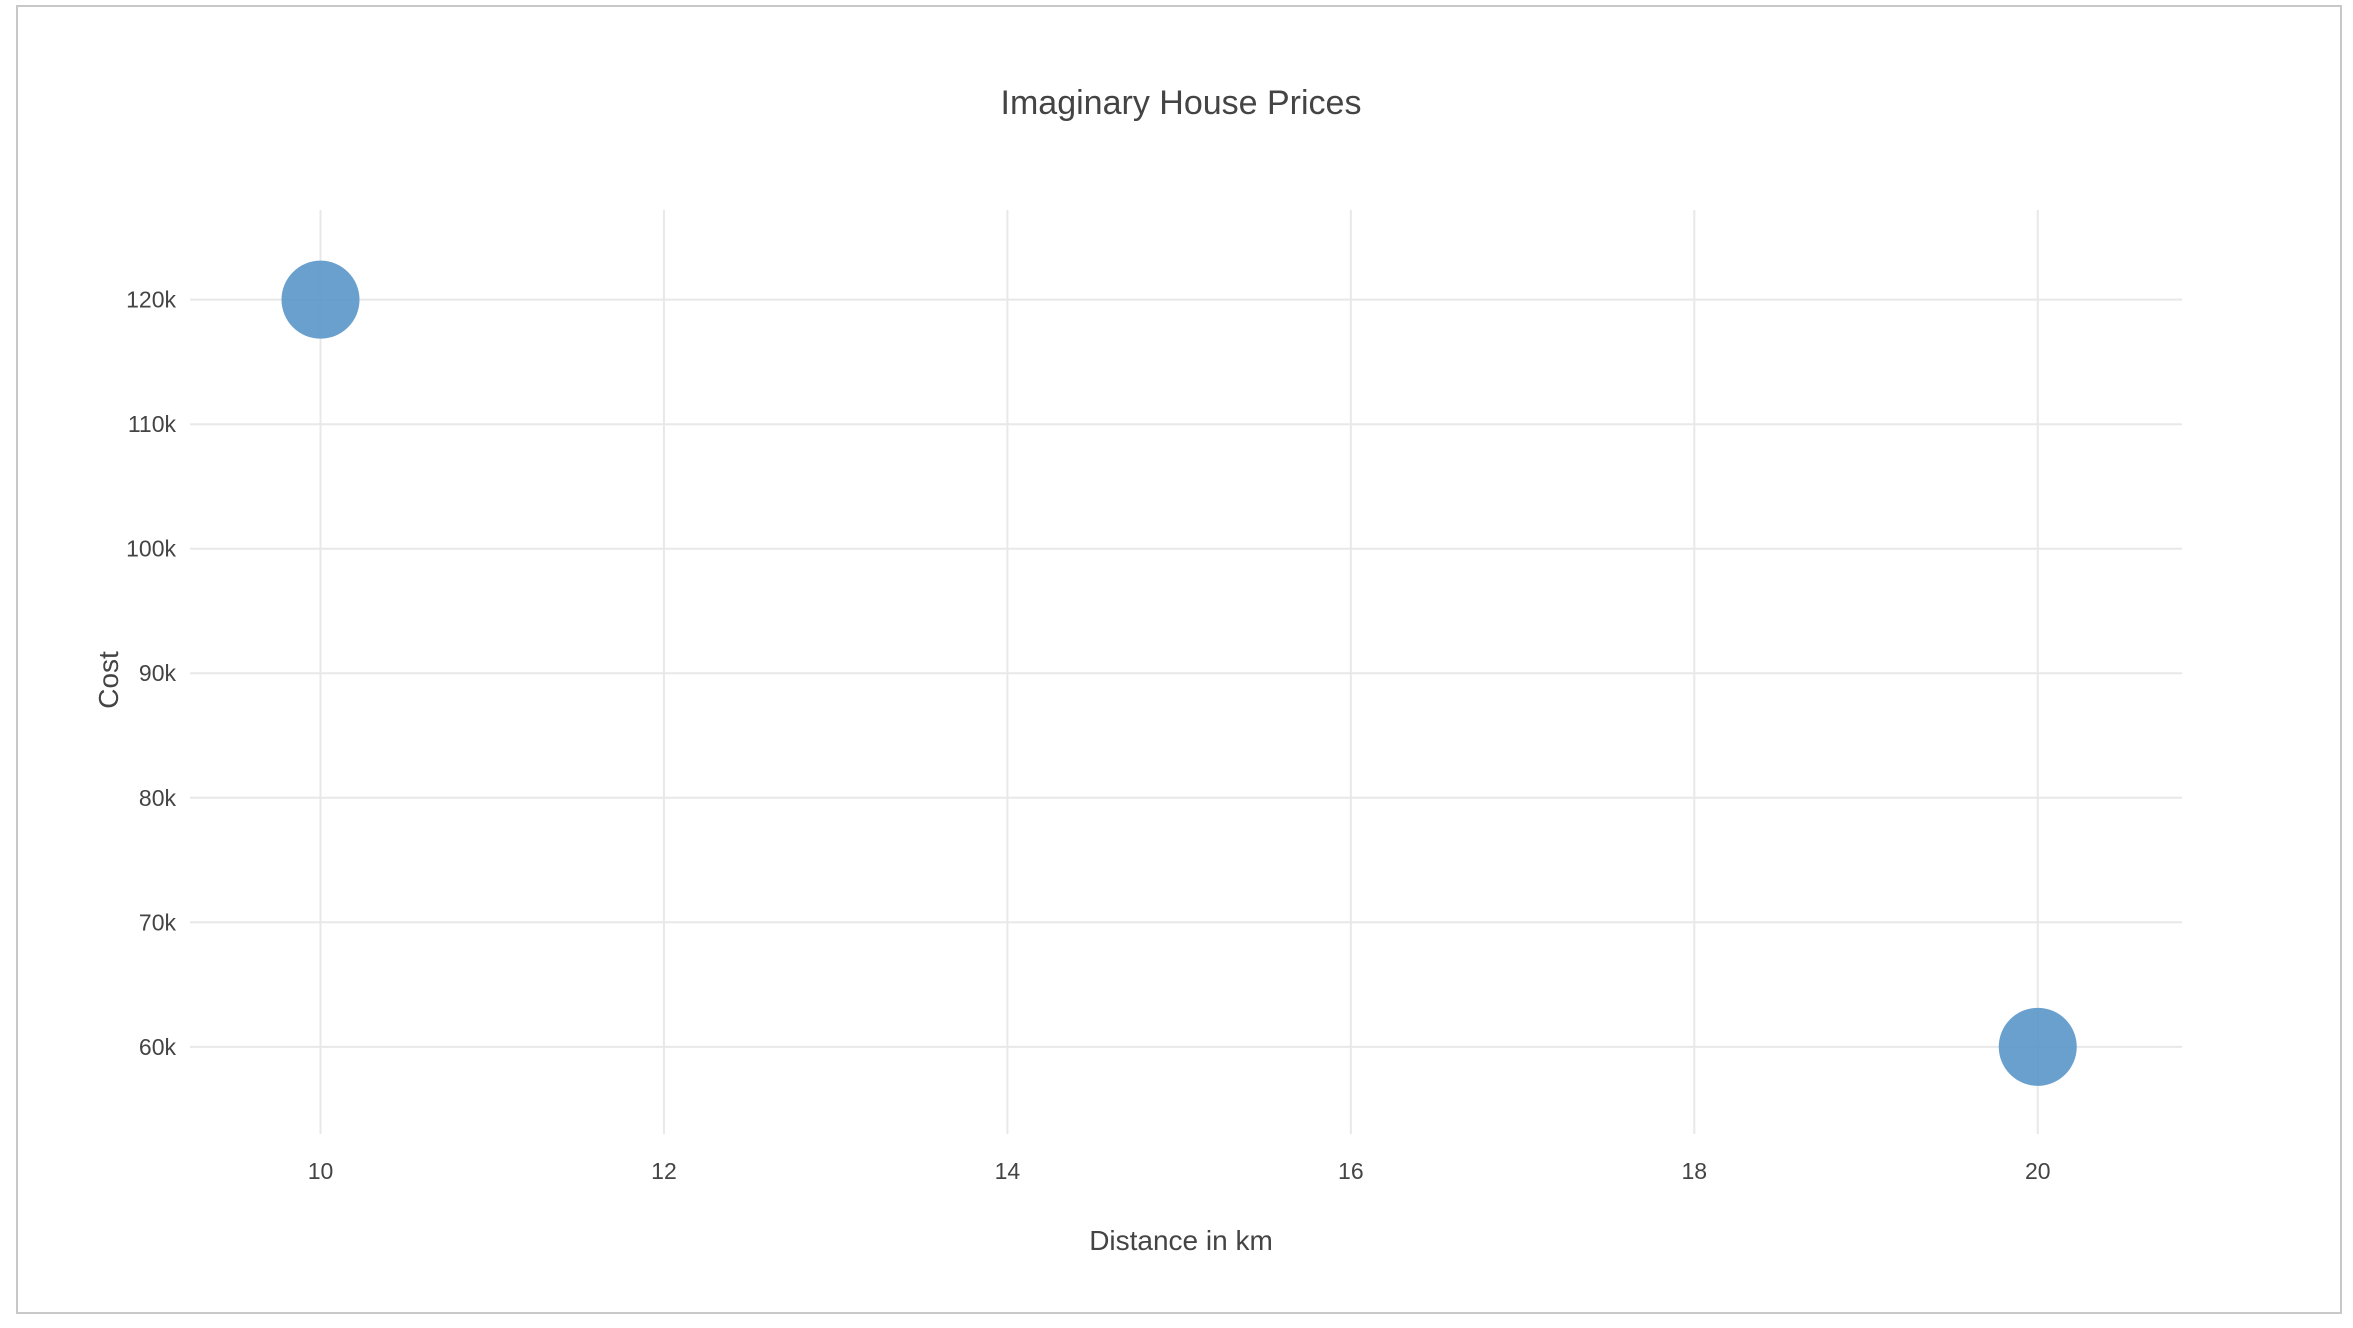  What do you see at coordinates (1695, 1171) in the screenshot?
I see `x-tick-label: 18` at bounding box center [1695, 1171].